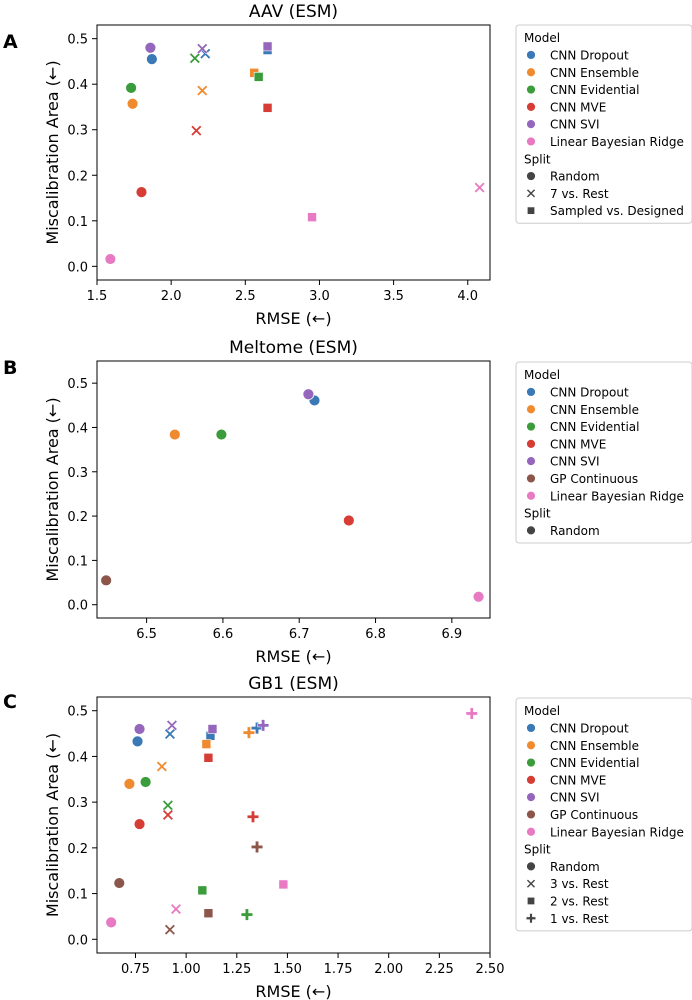  What do you see at coordinates (579, 194) in the screenshot?
I see `legend-label-7-vs-rest: 7 vs. Rest` at bounding box center [579, 194].